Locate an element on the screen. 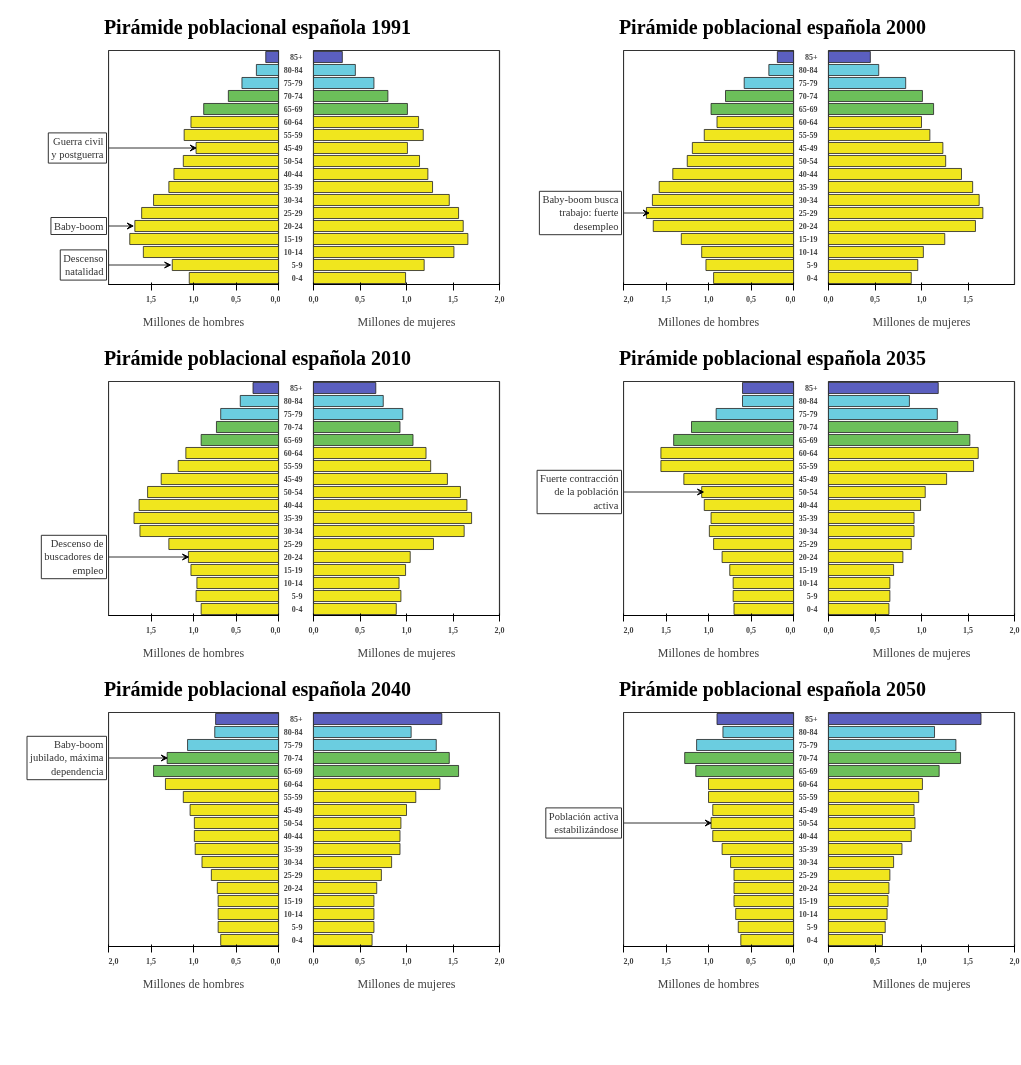  chart-title: Pirámide poblacional española 2050 is located at coordinates (772, 690).